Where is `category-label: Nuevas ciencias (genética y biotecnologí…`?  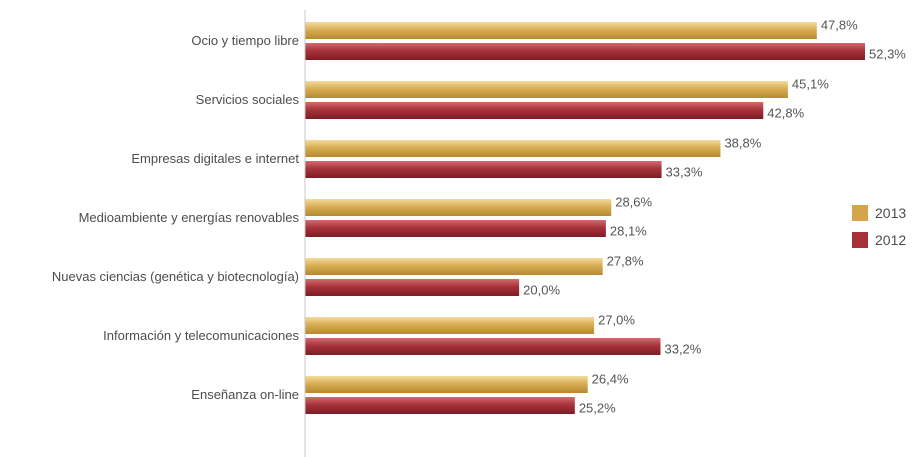 category-label: Nuevas ciencias (genética y biotecnologí… is located at coordinates (175, 276).